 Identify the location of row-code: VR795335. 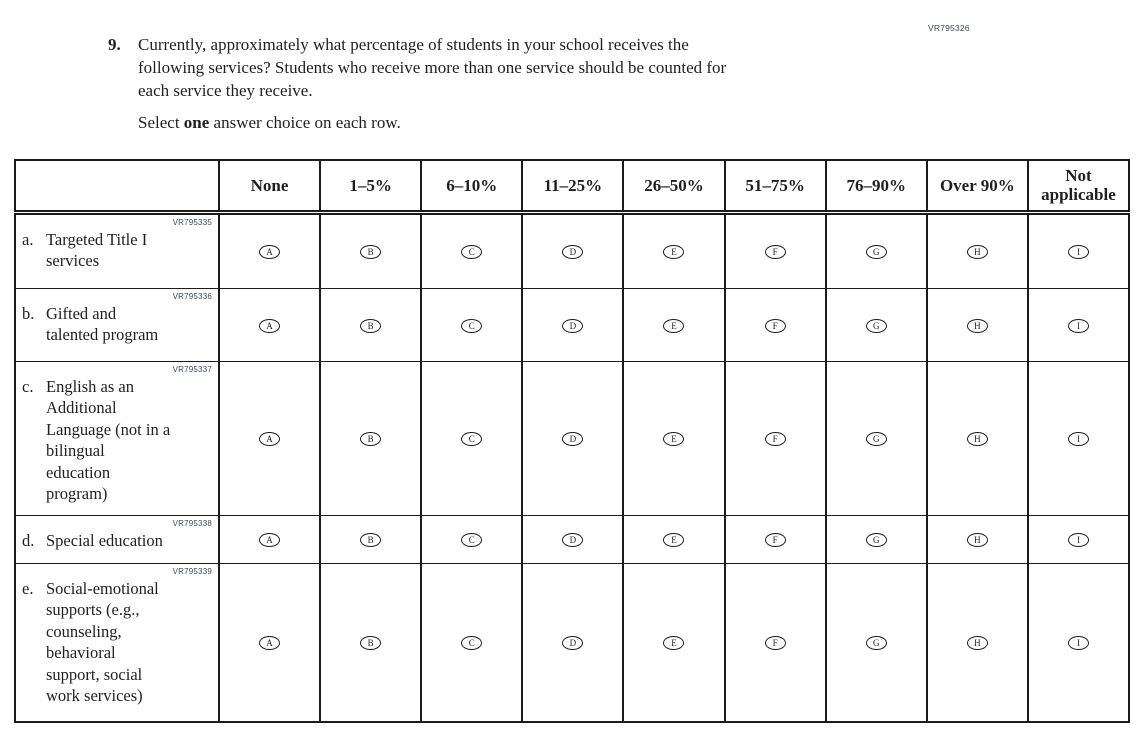
(192, 222).